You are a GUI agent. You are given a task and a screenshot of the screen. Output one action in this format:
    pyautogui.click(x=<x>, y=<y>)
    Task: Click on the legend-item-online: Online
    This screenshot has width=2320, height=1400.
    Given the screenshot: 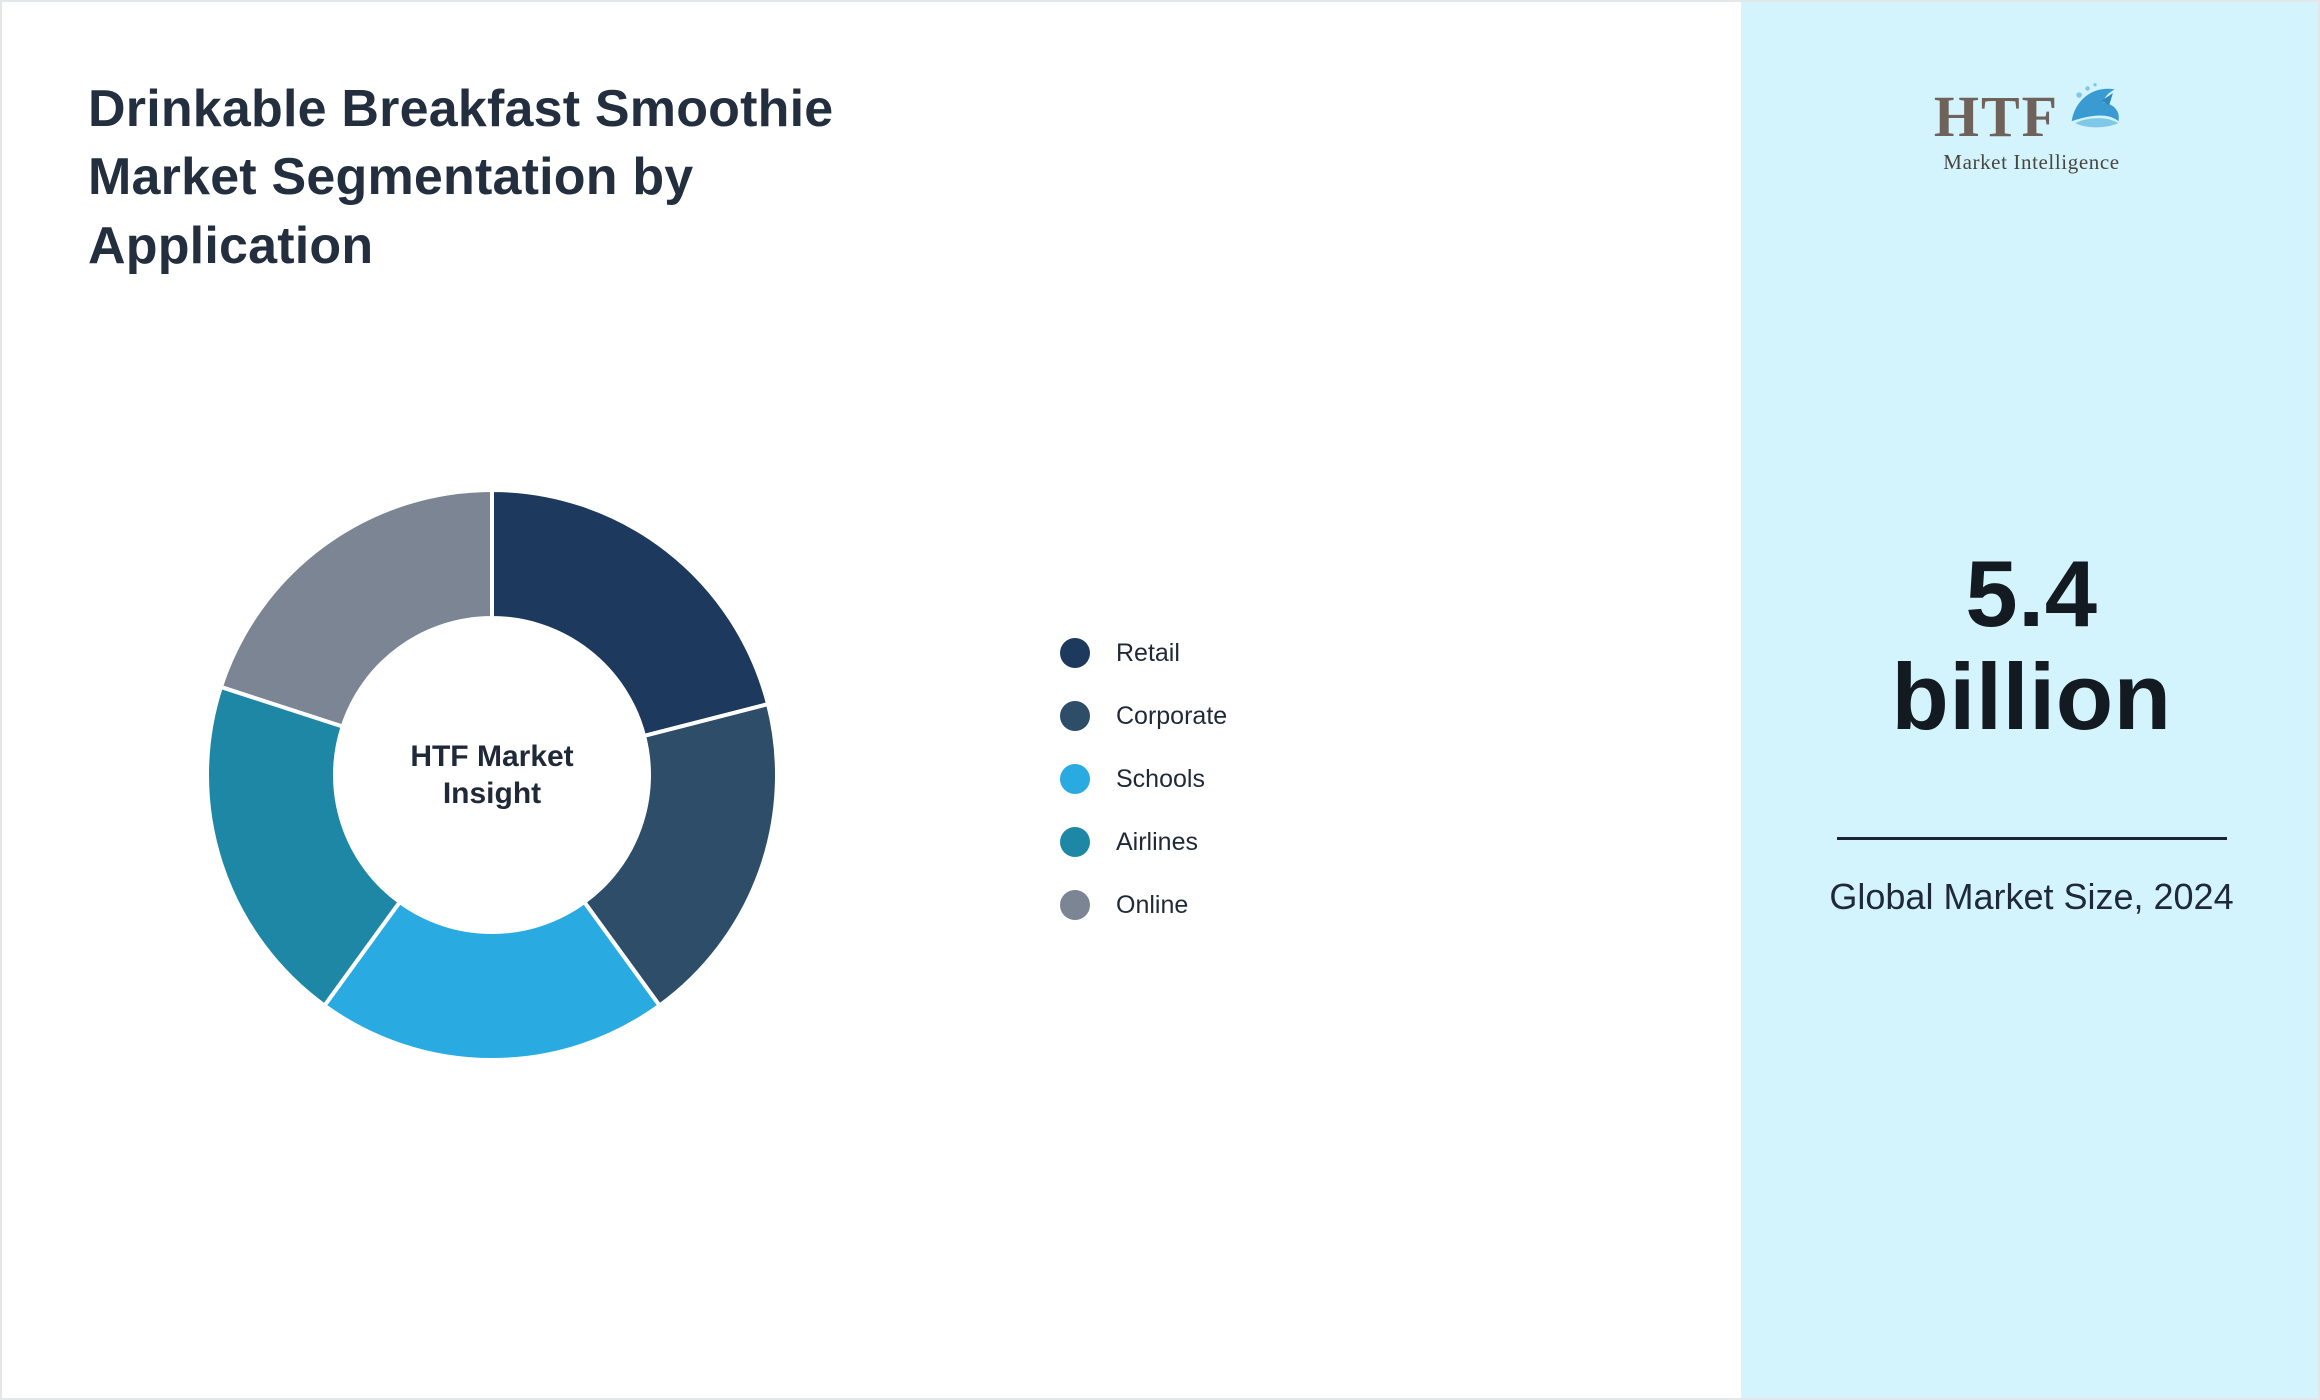 What is the action you would take?
    pyautogui.click(x=1143, y=905)
    